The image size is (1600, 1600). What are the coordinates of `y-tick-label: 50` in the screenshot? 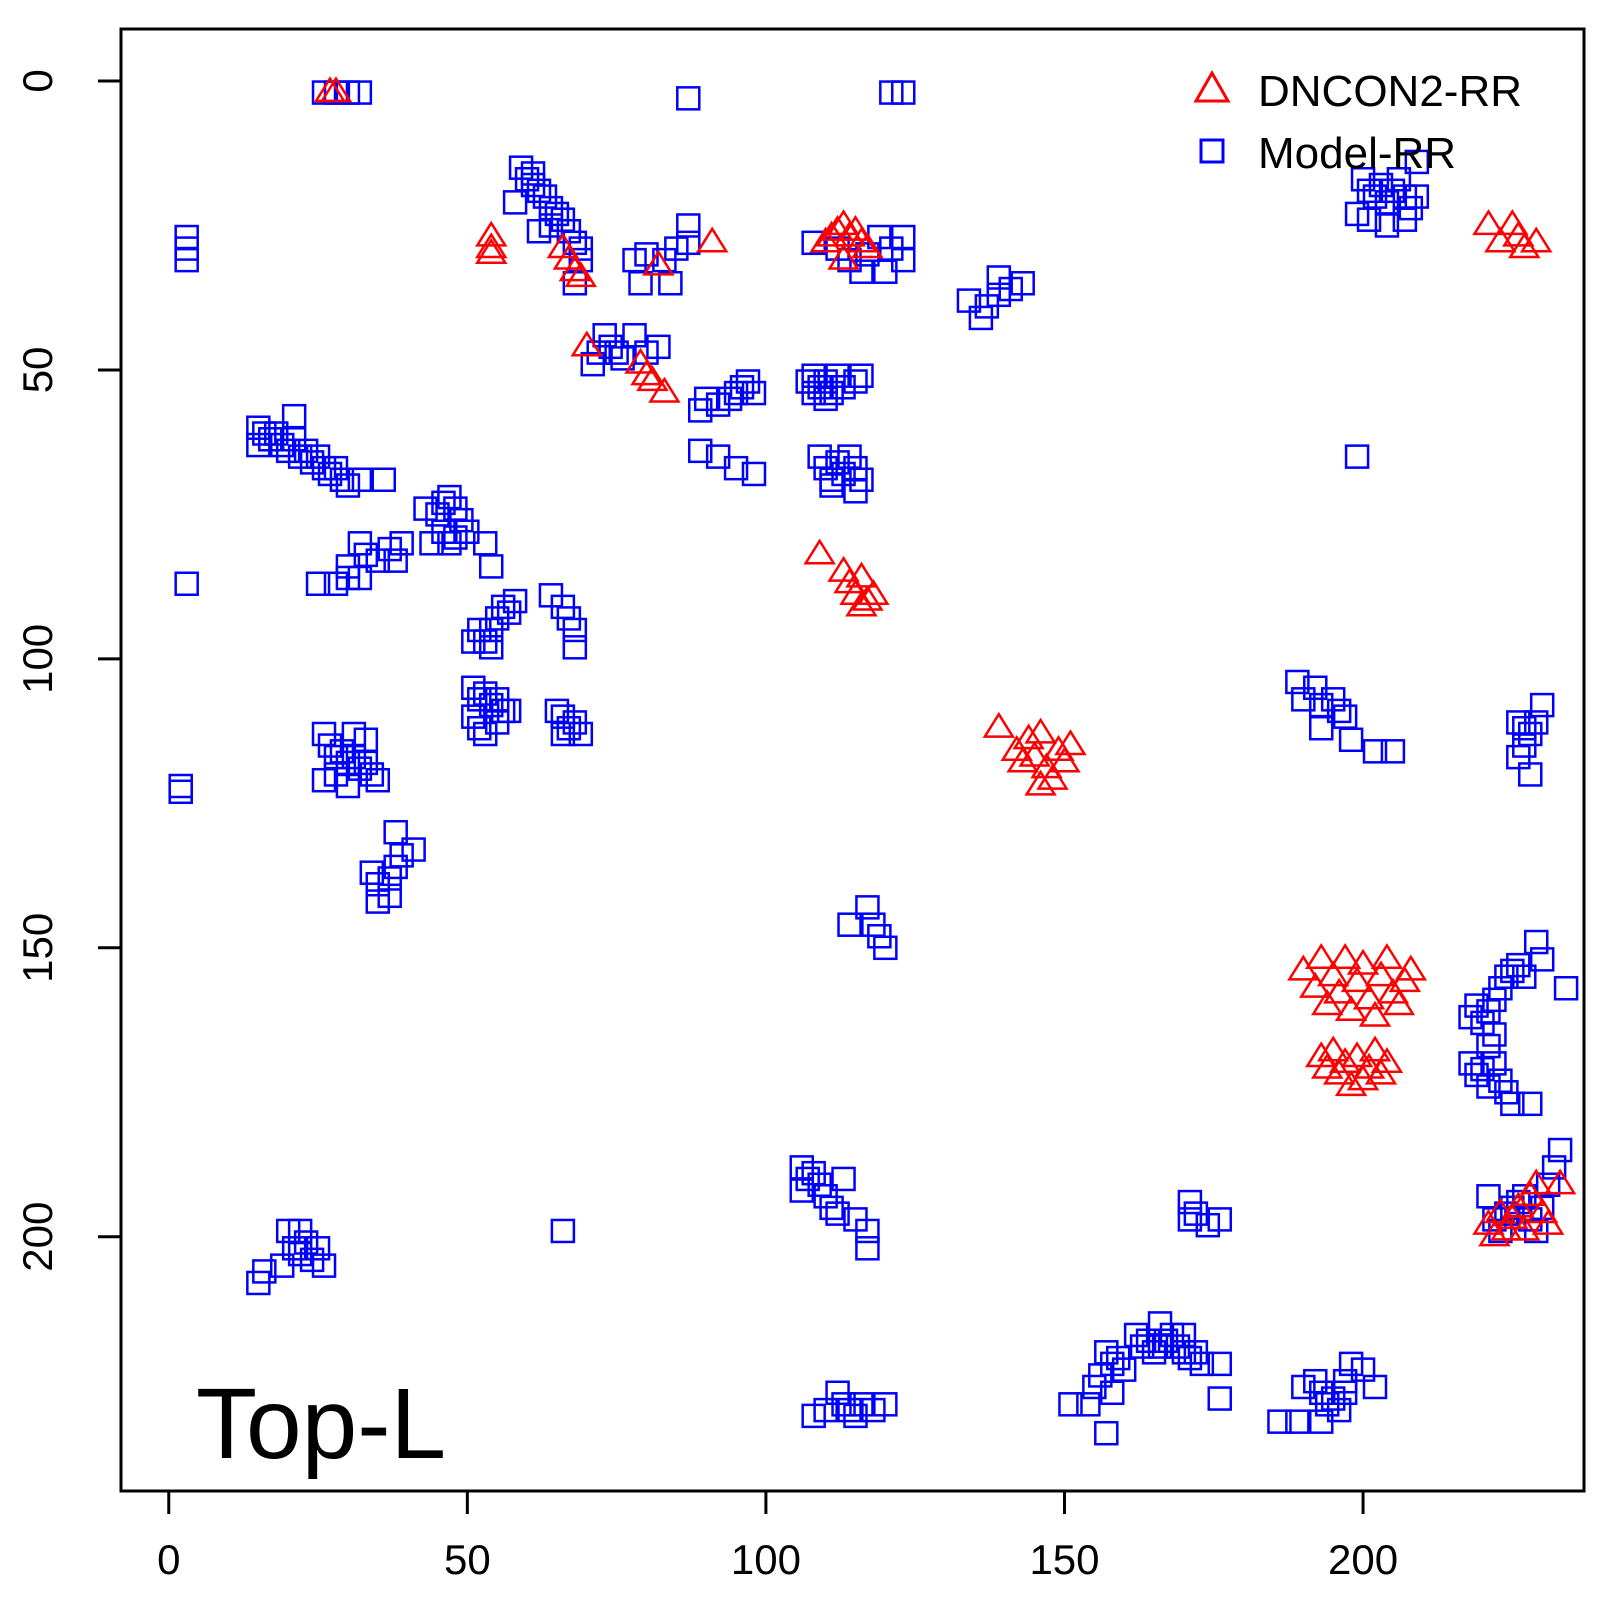 It's located at (37, 370).